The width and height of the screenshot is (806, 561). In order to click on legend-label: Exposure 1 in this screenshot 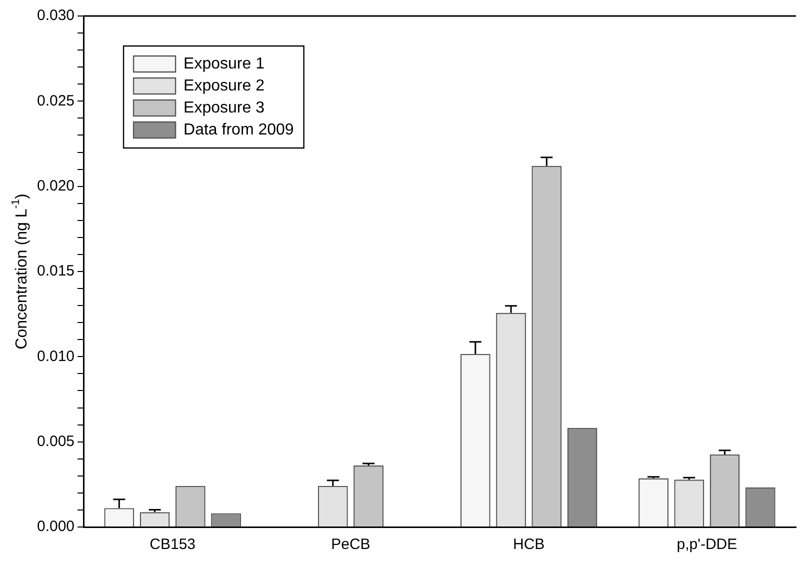, I will do `click(224, 63)`.